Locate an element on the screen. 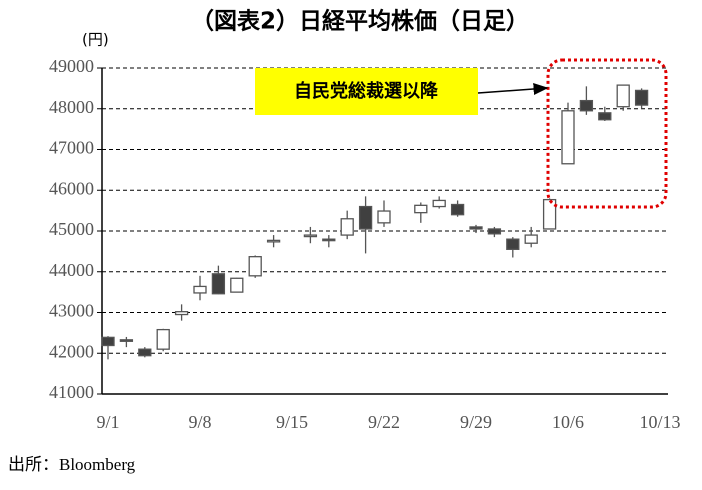 The width and height of the screenshot is (702, 490). y-tick-label: 43000 is located at coordinates (71, 311).